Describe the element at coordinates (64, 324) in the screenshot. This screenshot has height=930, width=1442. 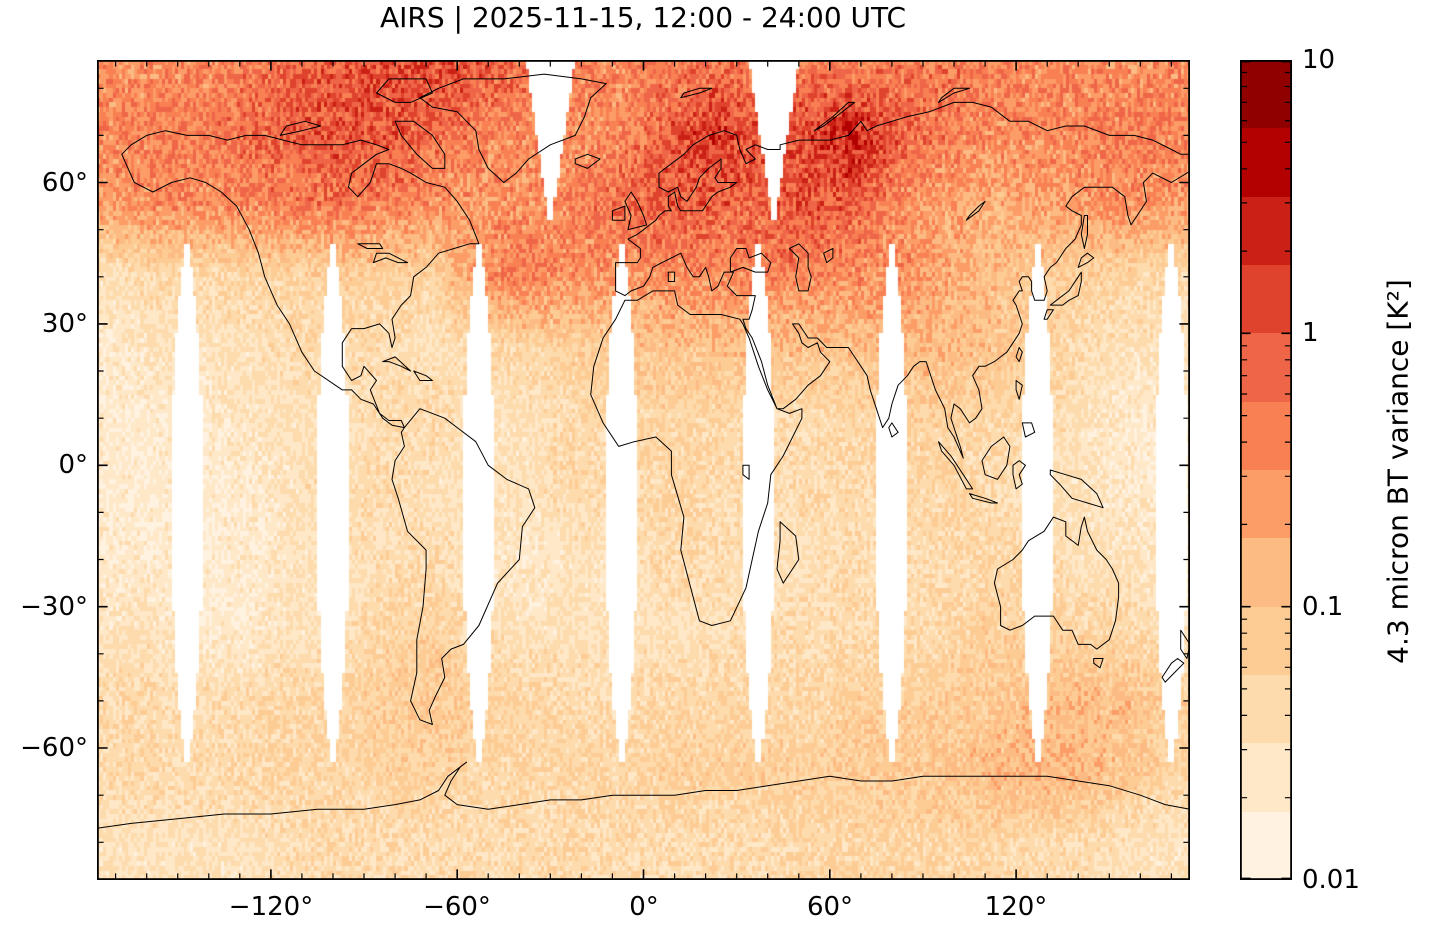
I see `y-tick-label: 30°` at that location.